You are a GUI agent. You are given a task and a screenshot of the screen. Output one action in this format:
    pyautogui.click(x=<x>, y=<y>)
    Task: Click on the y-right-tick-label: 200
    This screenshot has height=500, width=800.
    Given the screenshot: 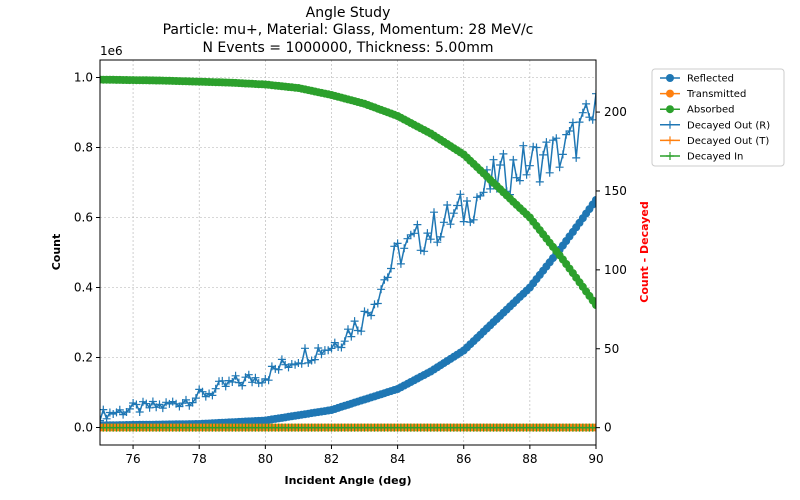 What is the action you would take?
    pyautogui.click(x=615, y=112)
    